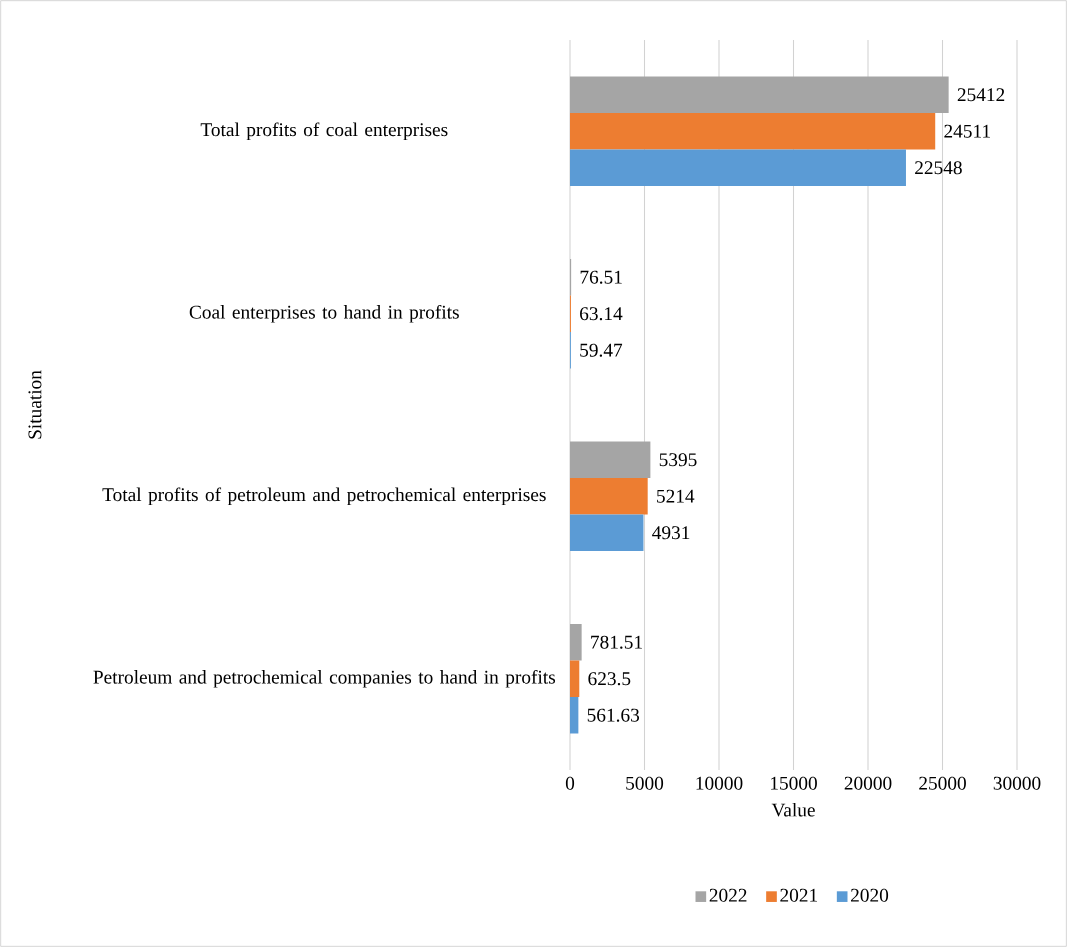  I want to click on x-tick-label: 15000, so click(794, 783).